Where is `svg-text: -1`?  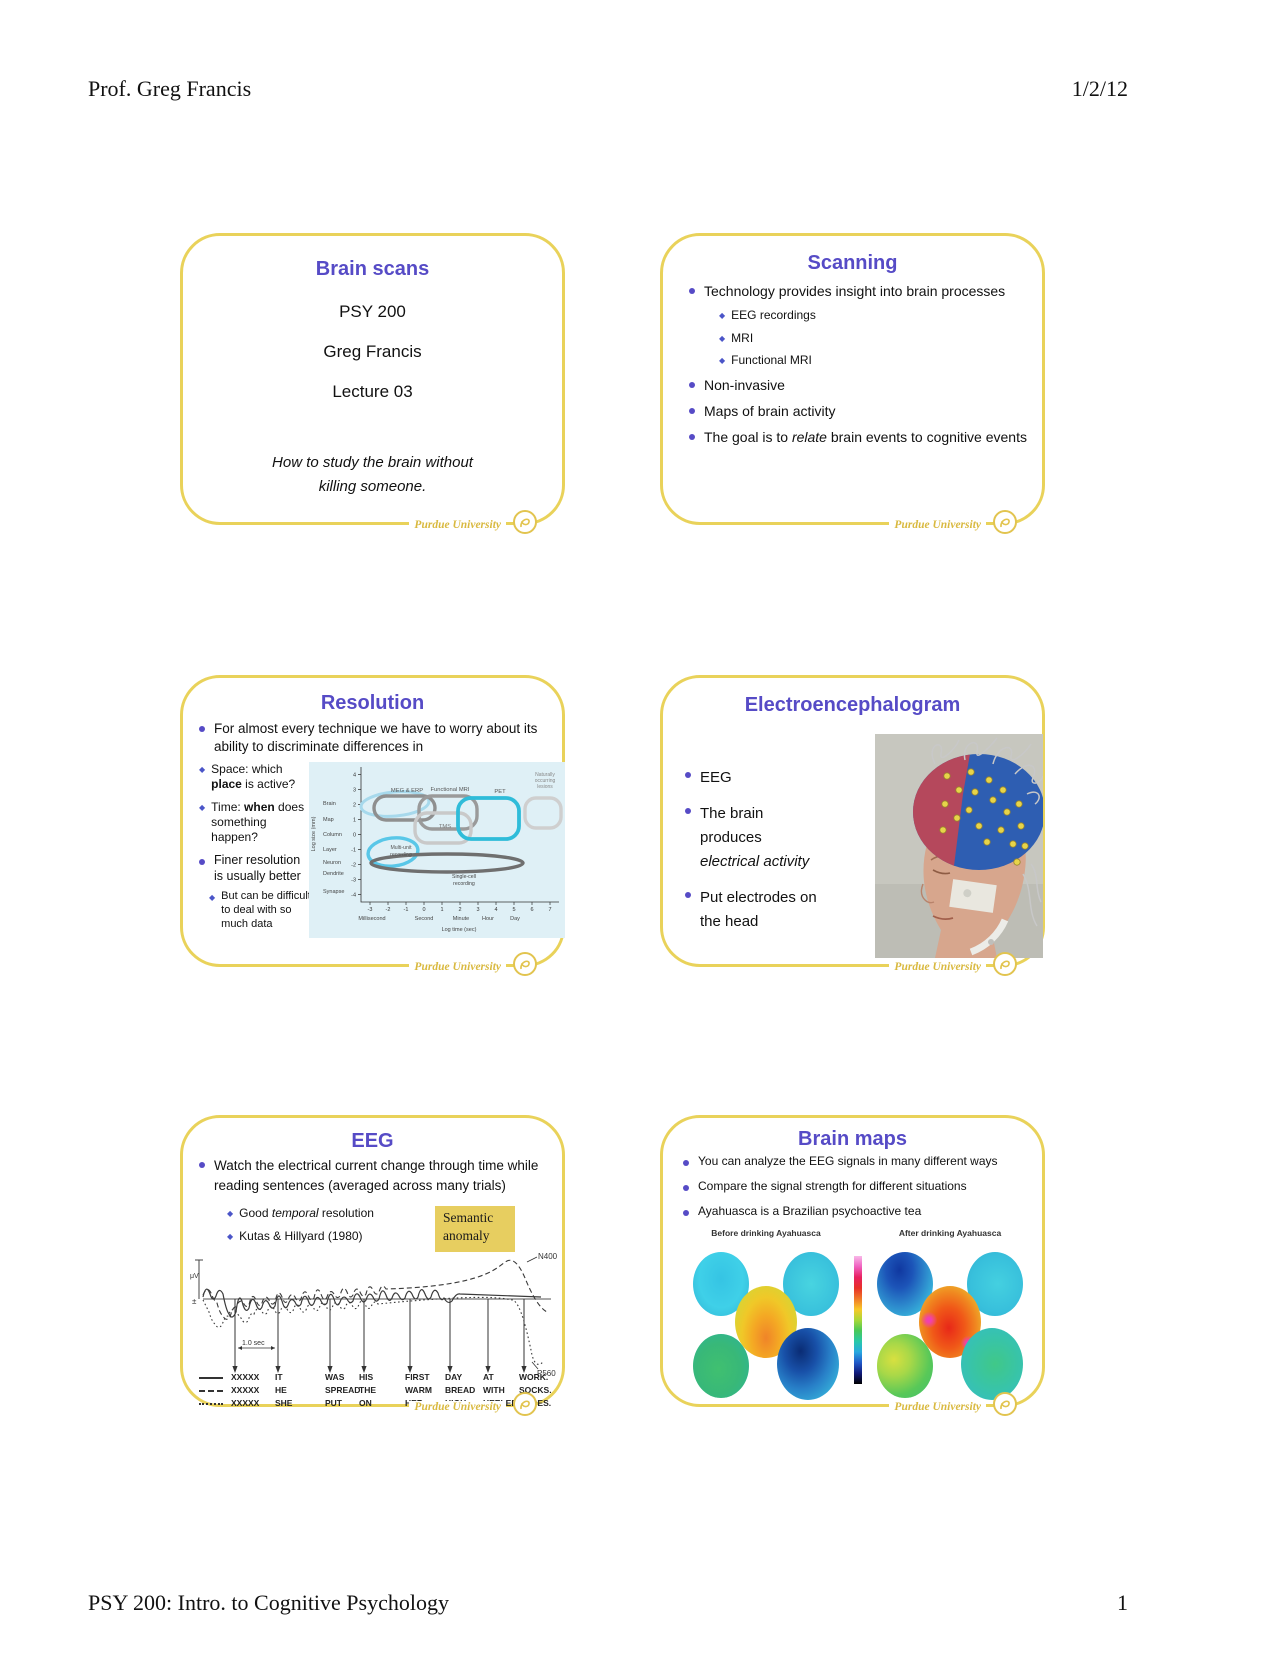
svg-text: -1 is located at coordinates (353, 851).